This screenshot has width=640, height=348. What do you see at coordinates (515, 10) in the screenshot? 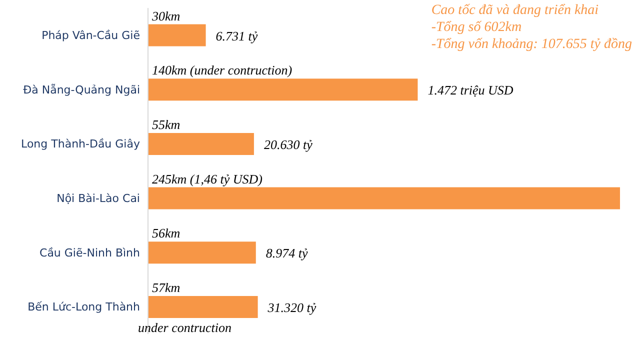
I see `chart-title: Cao tốc đã và đang triển khai` at bounding box center [515, 10].